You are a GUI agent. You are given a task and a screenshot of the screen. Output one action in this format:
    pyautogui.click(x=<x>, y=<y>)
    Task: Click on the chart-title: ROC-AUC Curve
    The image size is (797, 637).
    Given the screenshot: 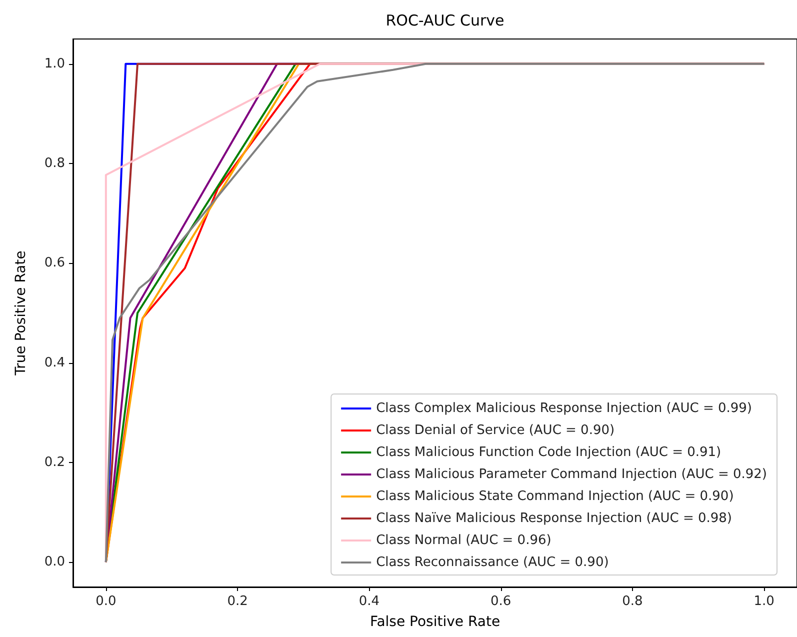 What is the action you would take?
    pyautogui.click(x=445, y=21)
    